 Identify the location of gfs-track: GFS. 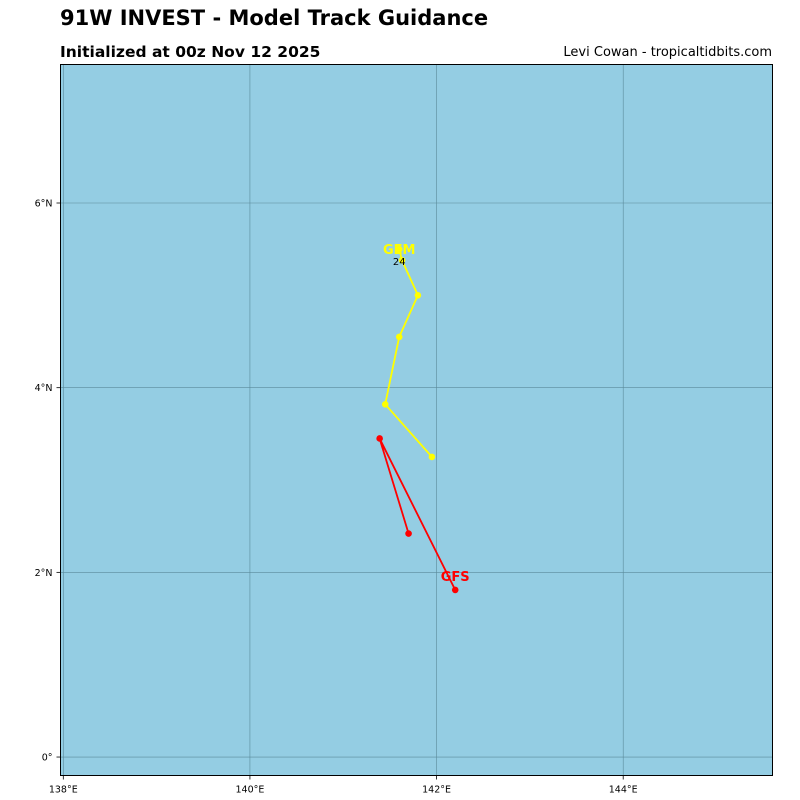
(423, 514).